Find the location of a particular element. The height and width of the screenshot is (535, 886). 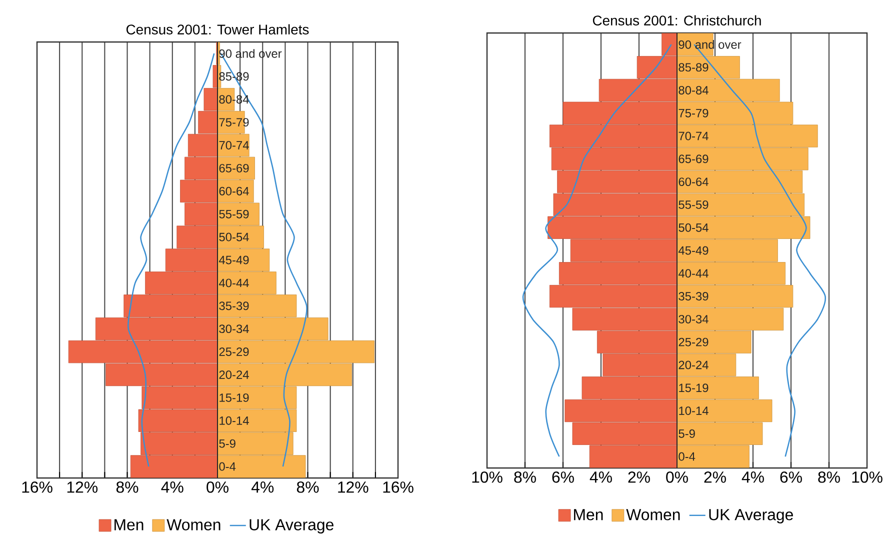

y-tick-label: 85-89 is located at coordinates (693, 67).